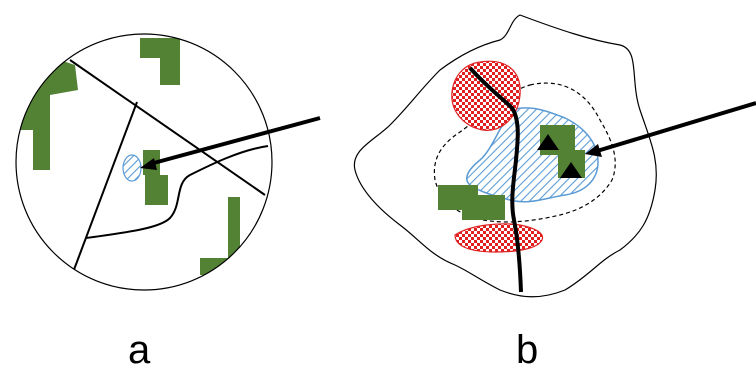 The image size is (756, 372). Describe the element at coordinates (139, 350) in the screenshot. I see `panel-a-caption: a` at that location.